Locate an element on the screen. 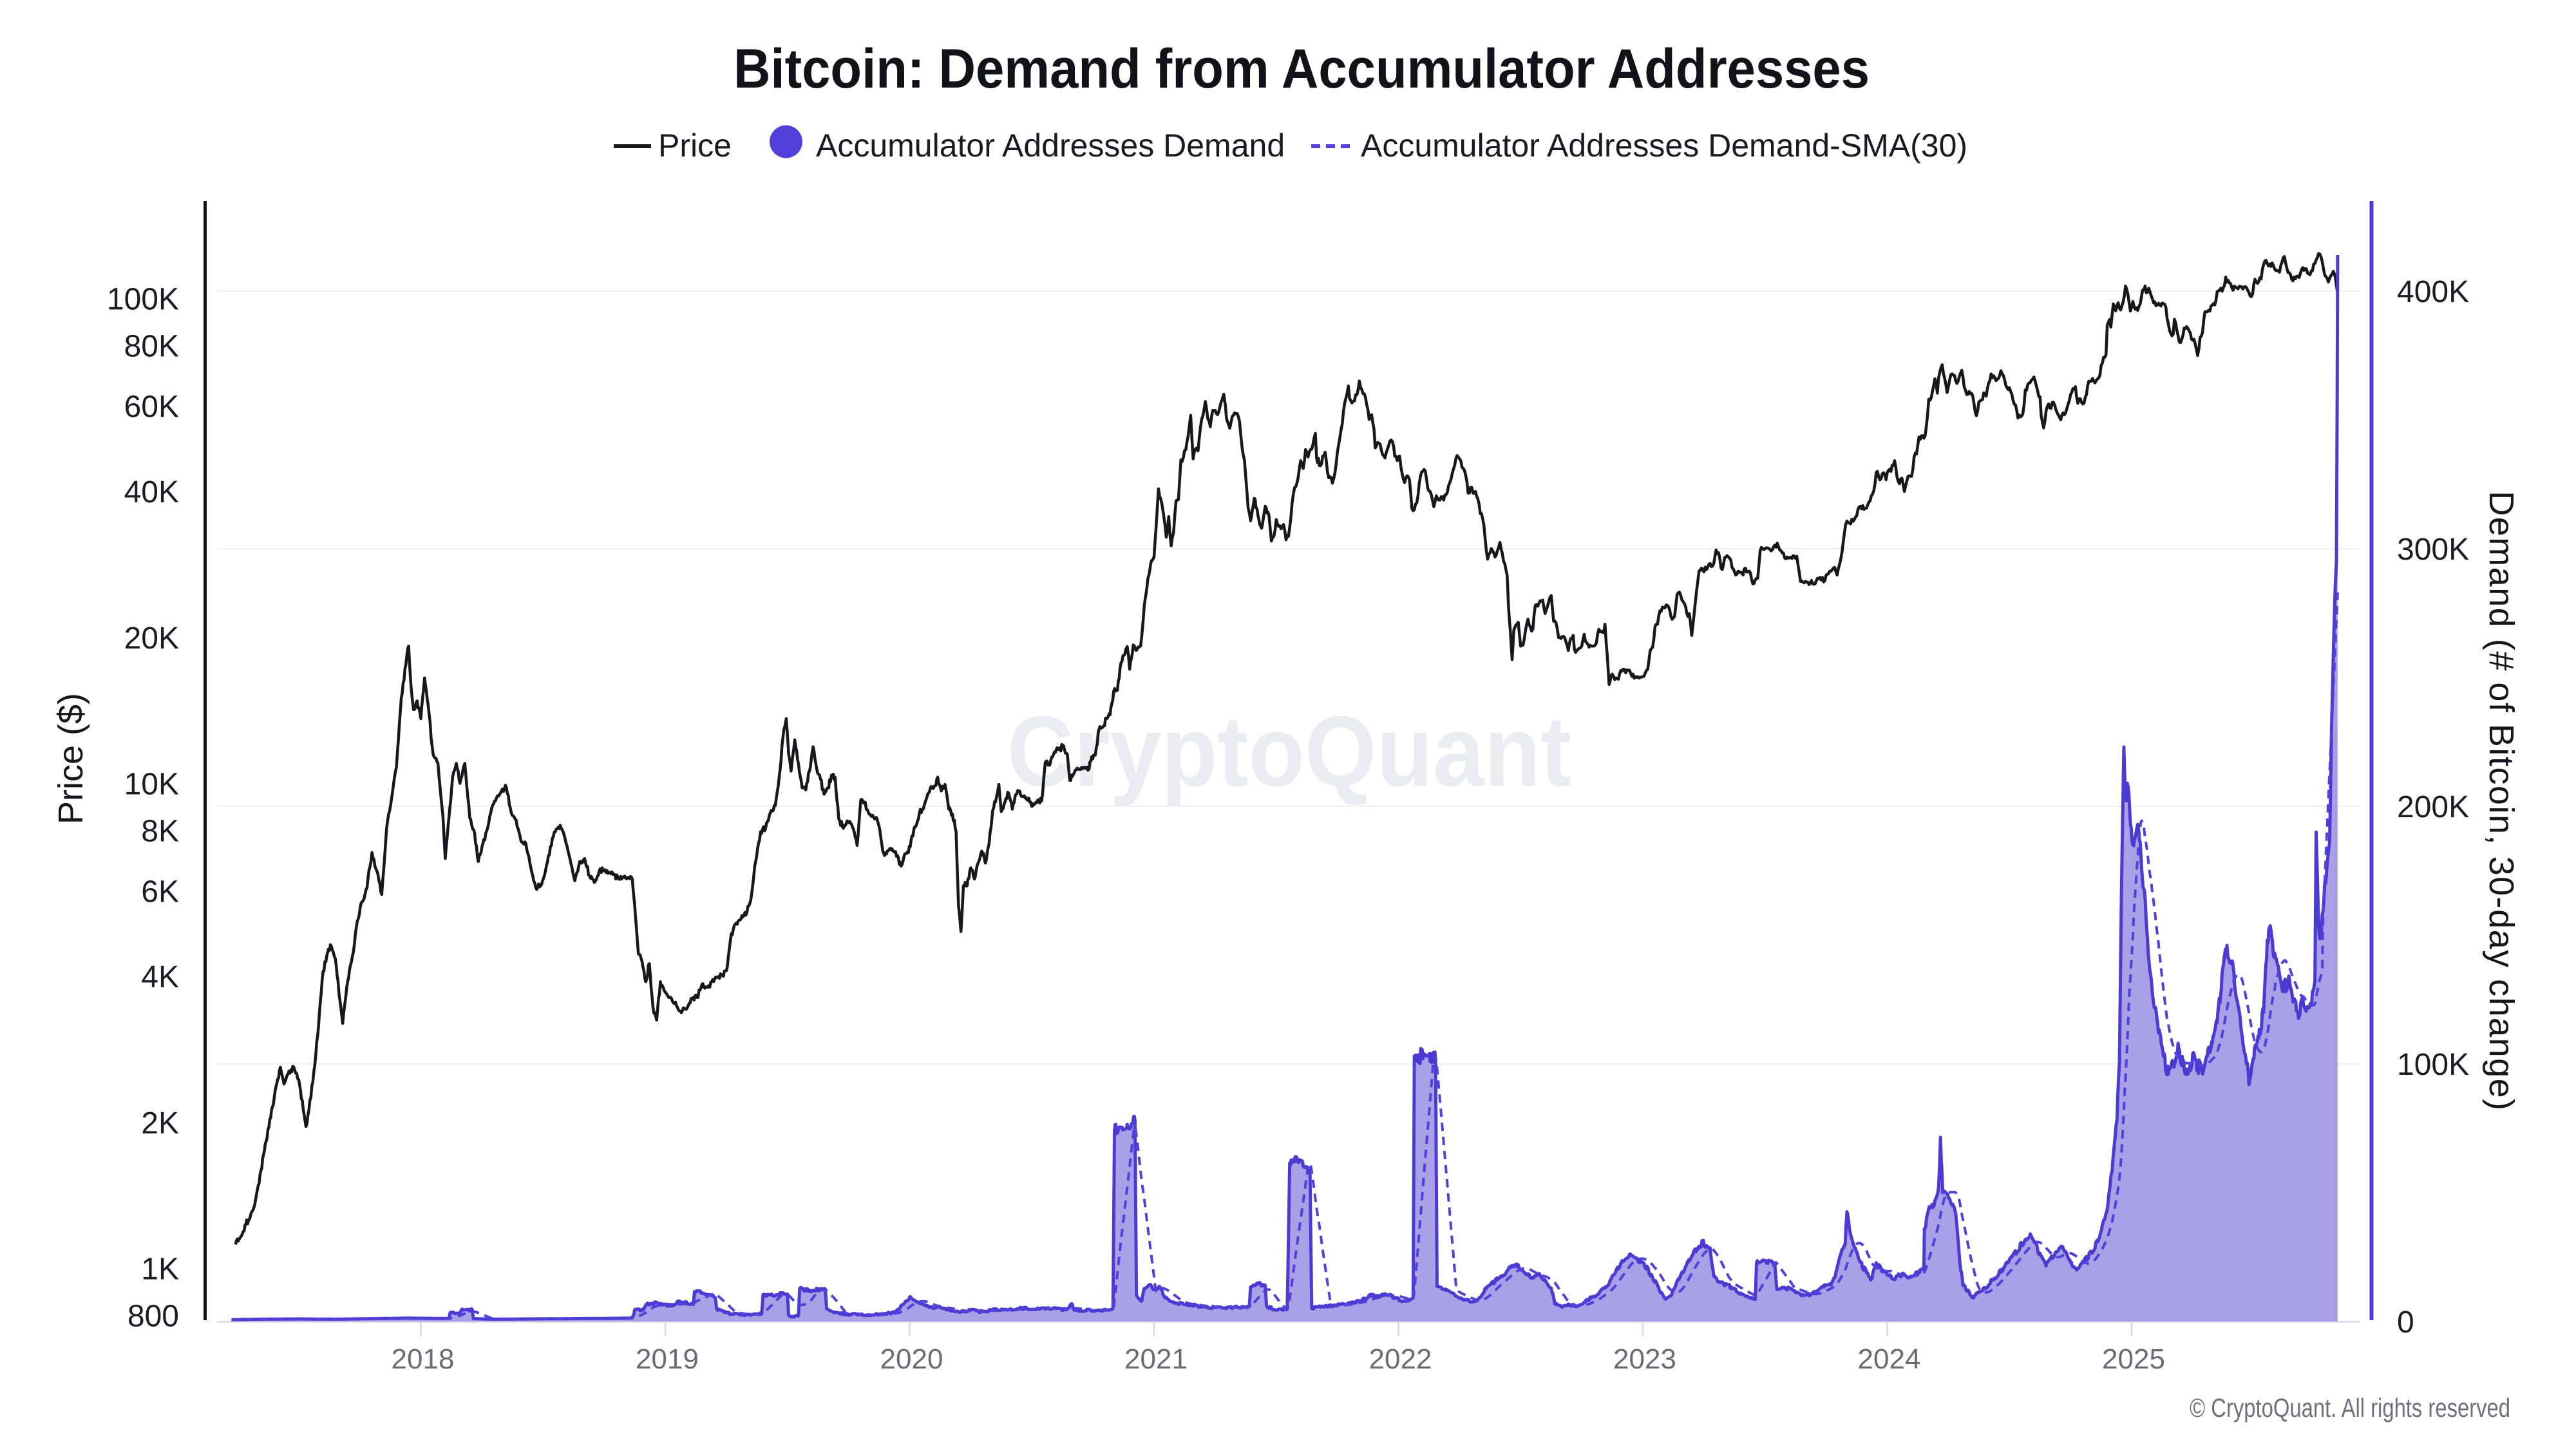 This screenshot has width=2576, height=1449. svg-text: Accumulator Addresses Demand is located at coordinates (1050, 146).